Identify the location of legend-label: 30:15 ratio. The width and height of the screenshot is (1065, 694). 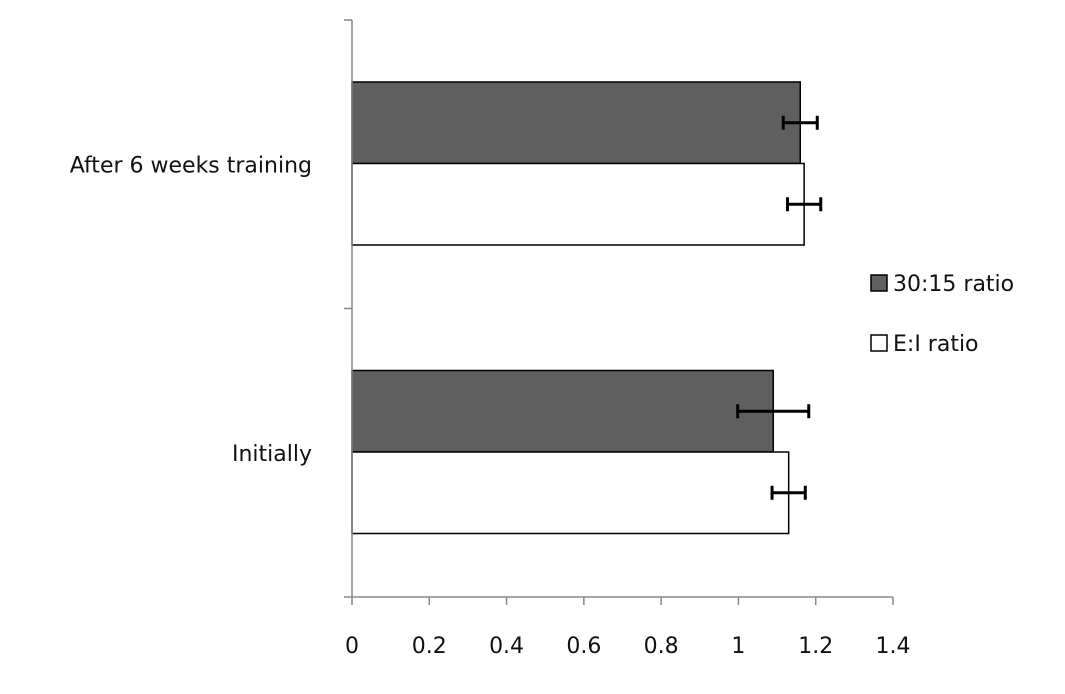
(953, 284).